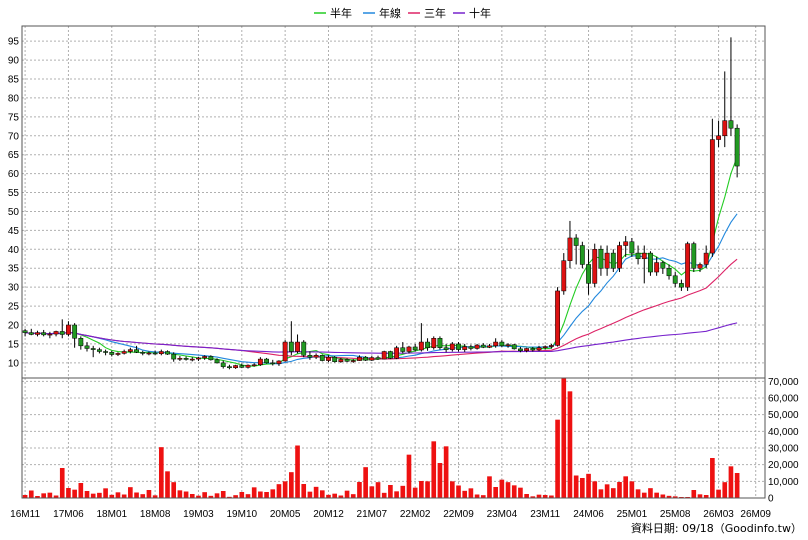  Describe the element at coordinates (783, 449) in the screenshot. I see `volume-tick-label: 30,000` at that location.